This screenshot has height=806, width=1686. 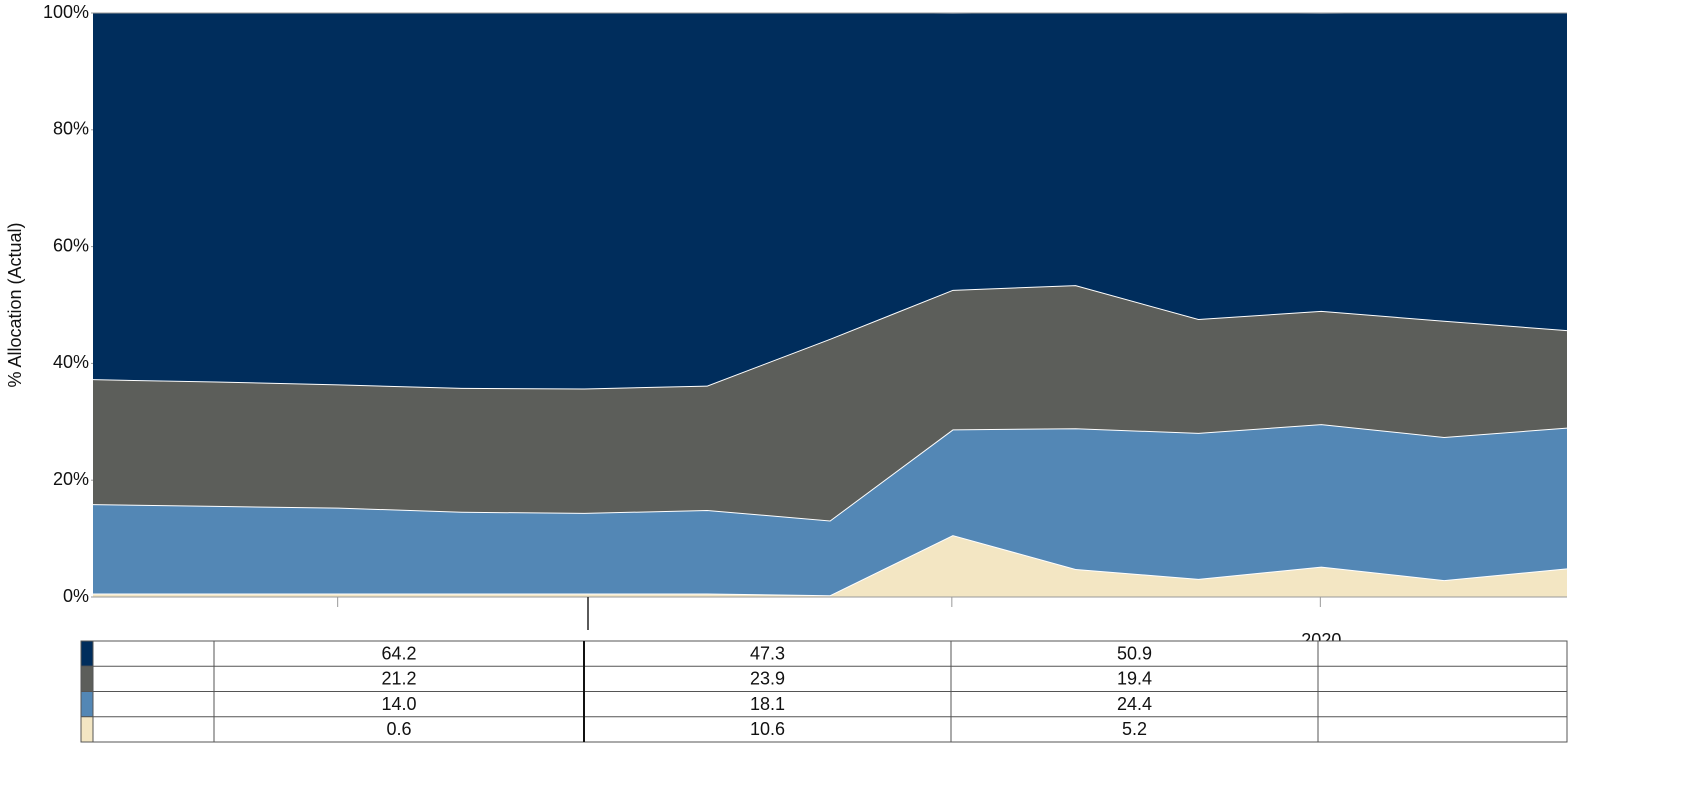 What do you see at coordinates (398, 729) in the screenshot?
I see `table-cell: 0.6` at bounding box center [398, 729].